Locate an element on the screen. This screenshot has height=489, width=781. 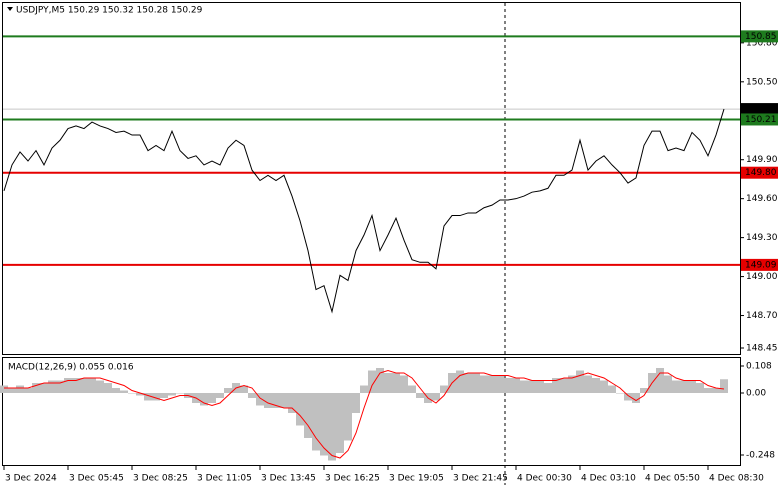
x-tick-label: 3 Dec 05:45 is located at coordinates (96, 479).